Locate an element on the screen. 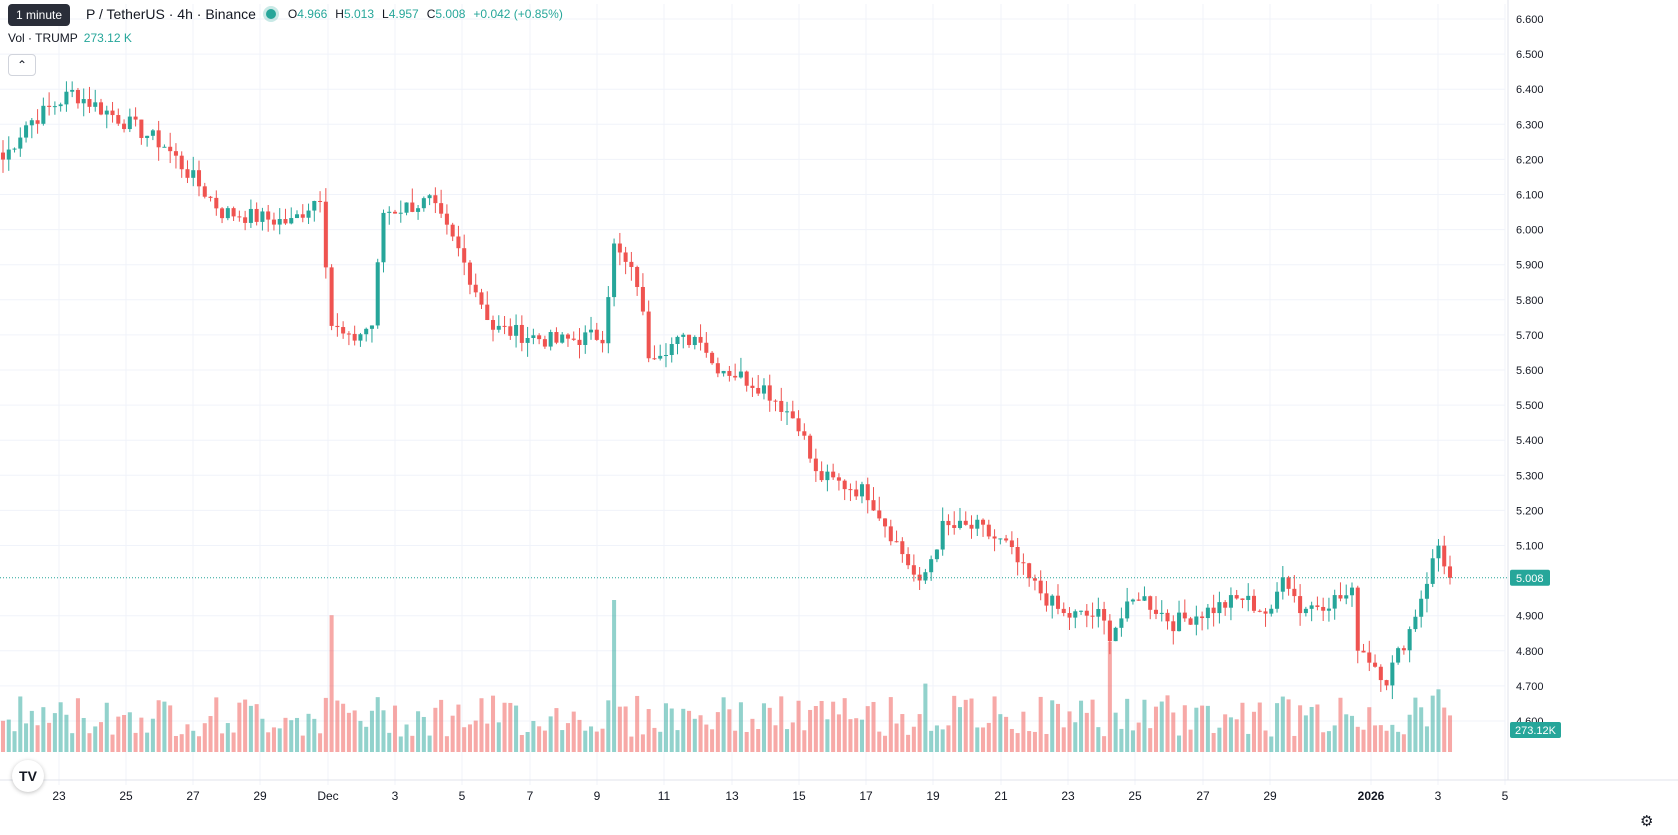 The height and width of the screenshot is (835, 1678). tradingview-logo-icon: TV is located at coordinates (28, 776).